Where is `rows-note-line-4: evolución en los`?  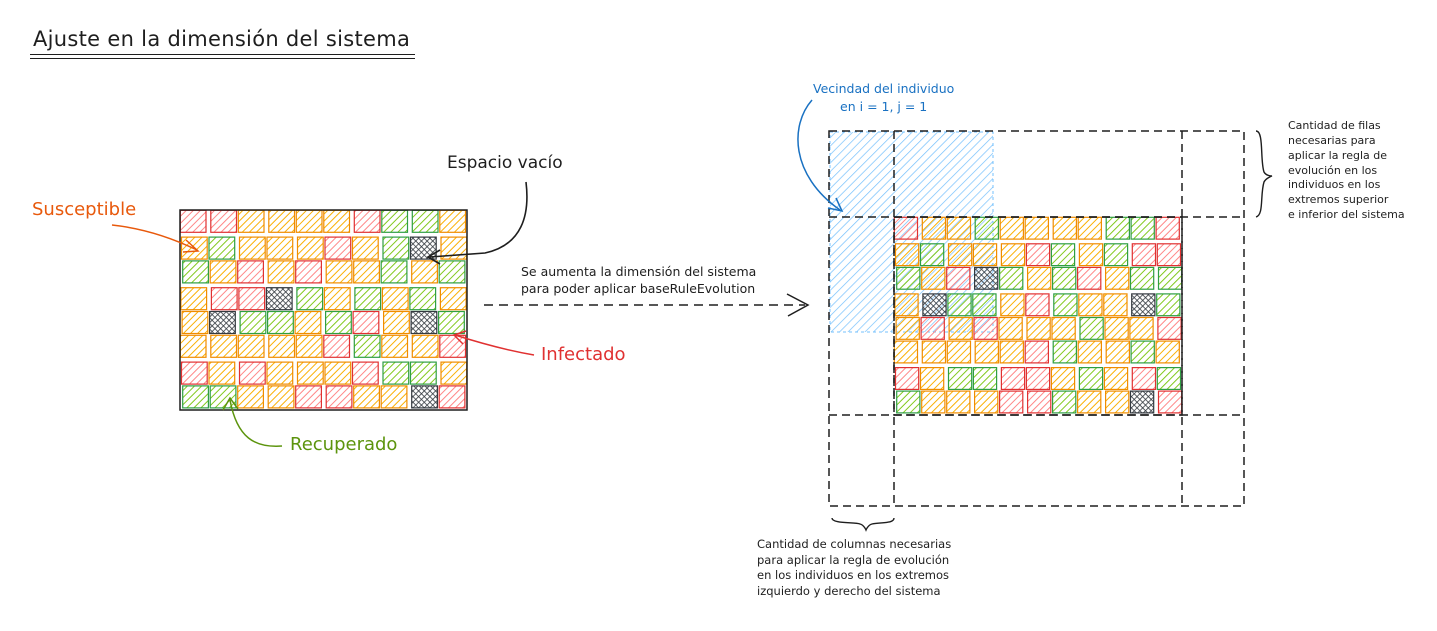 rows-note-line-4: evolución en los is located at coordinates (1333, 170).